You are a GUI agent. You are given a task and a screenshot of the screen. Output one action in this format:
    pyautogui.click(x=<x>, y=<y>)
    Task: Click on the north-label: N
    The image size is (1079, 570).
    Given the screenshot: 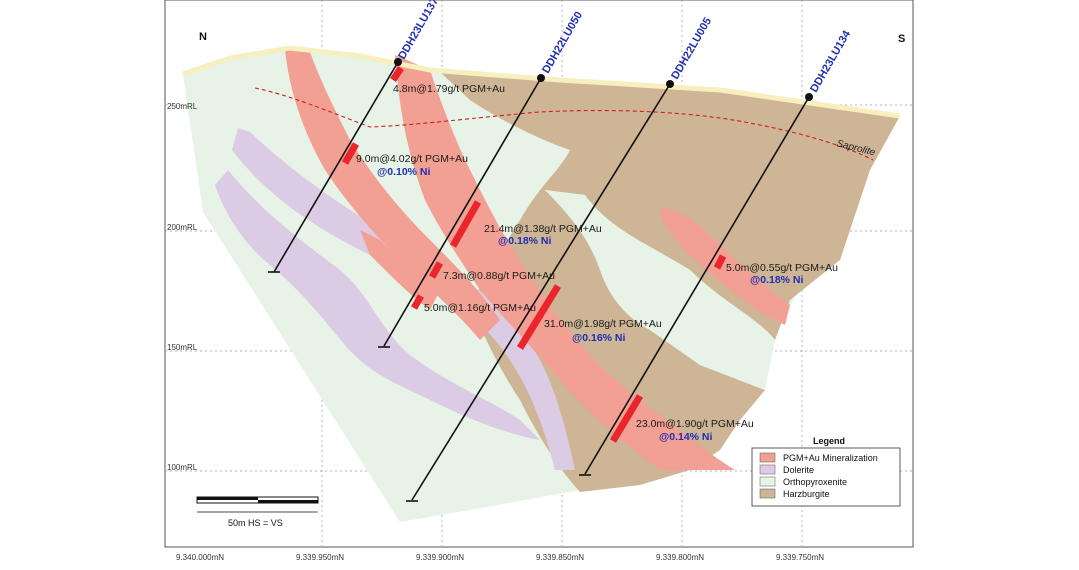 What is the action you would take?
    pyautogui.click(x=203, y=37)
    